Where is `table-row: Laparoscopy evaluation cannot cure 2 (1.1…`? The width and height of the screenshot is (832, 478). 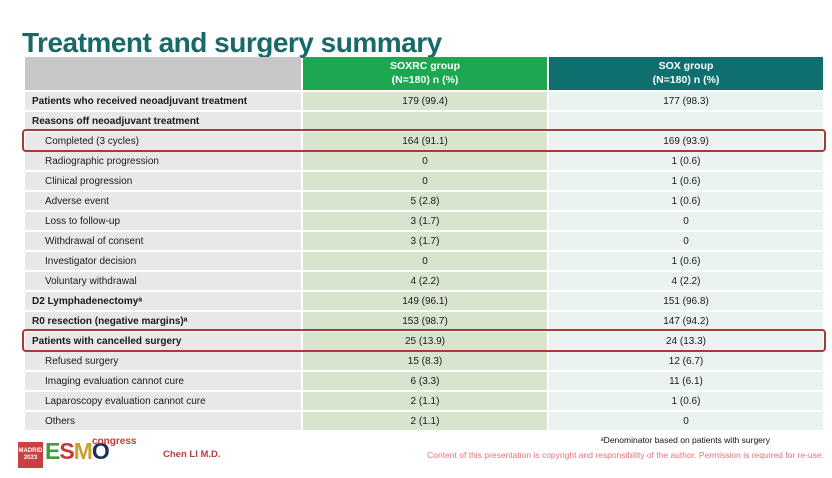 table-row: Laparoscopy evaluation cannot cure 2 (1.1… is located at coordinates (424, 401).